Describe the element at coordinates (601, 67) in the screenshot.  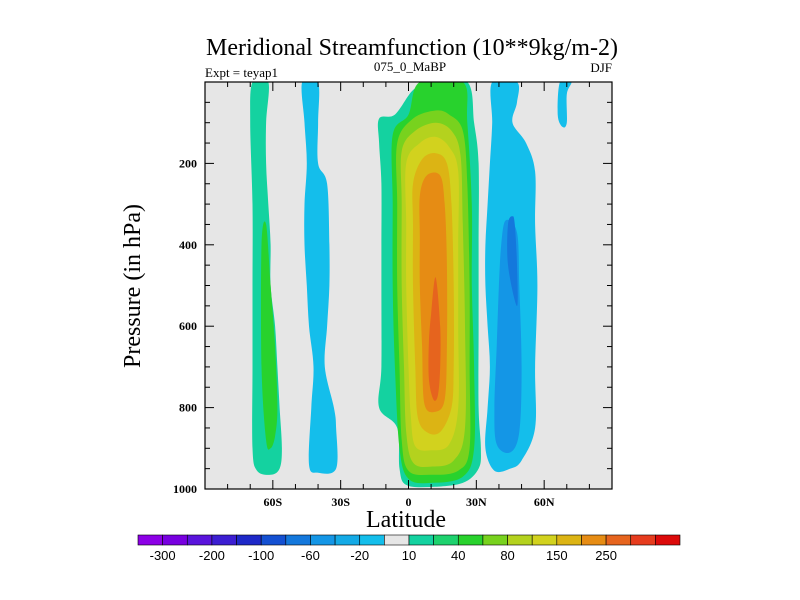
I see `season-label: DJF` at that location.